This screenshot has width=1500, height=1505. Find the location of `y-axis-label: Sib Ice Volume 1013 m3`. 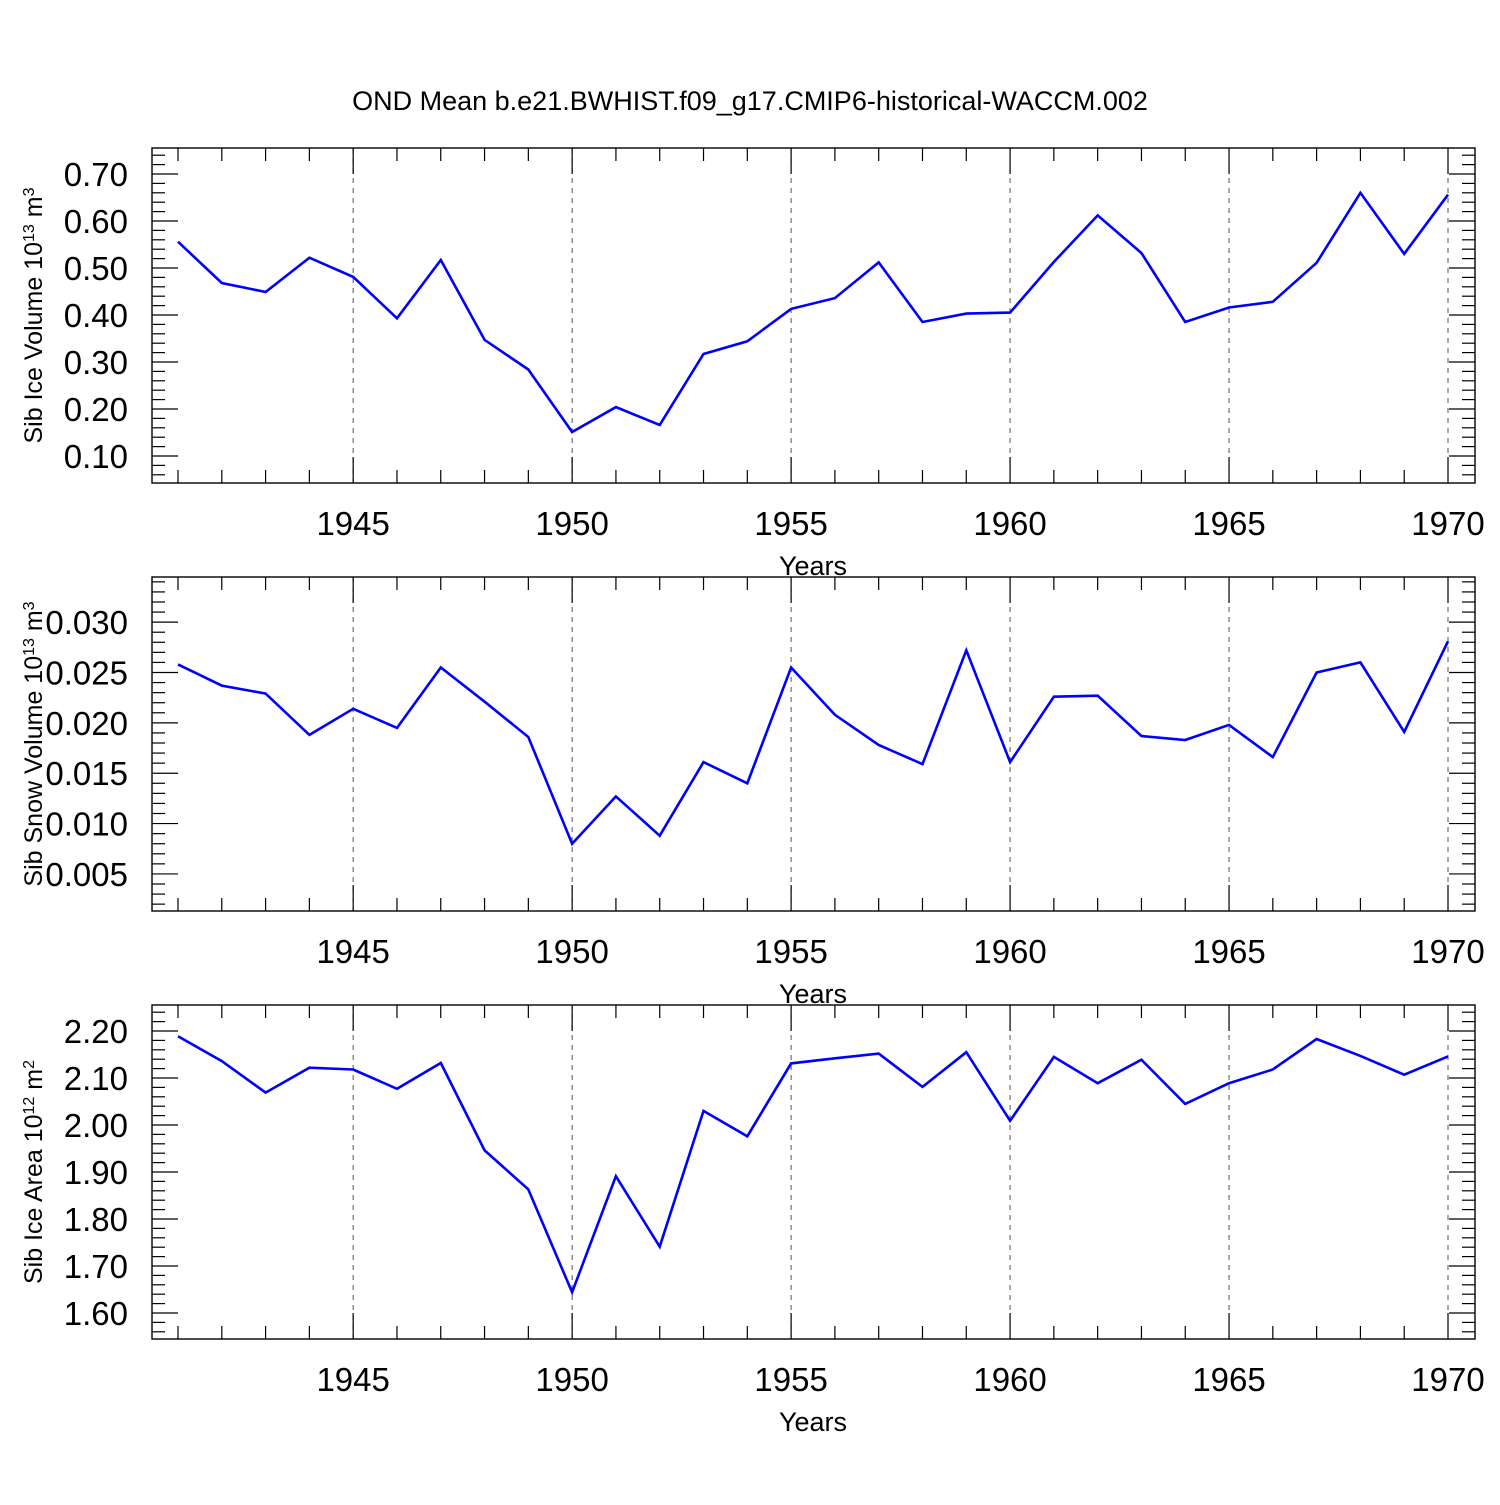

y-axis-label: Sib Ice Volume 1013 m3 is located at coordinates (34, 315).